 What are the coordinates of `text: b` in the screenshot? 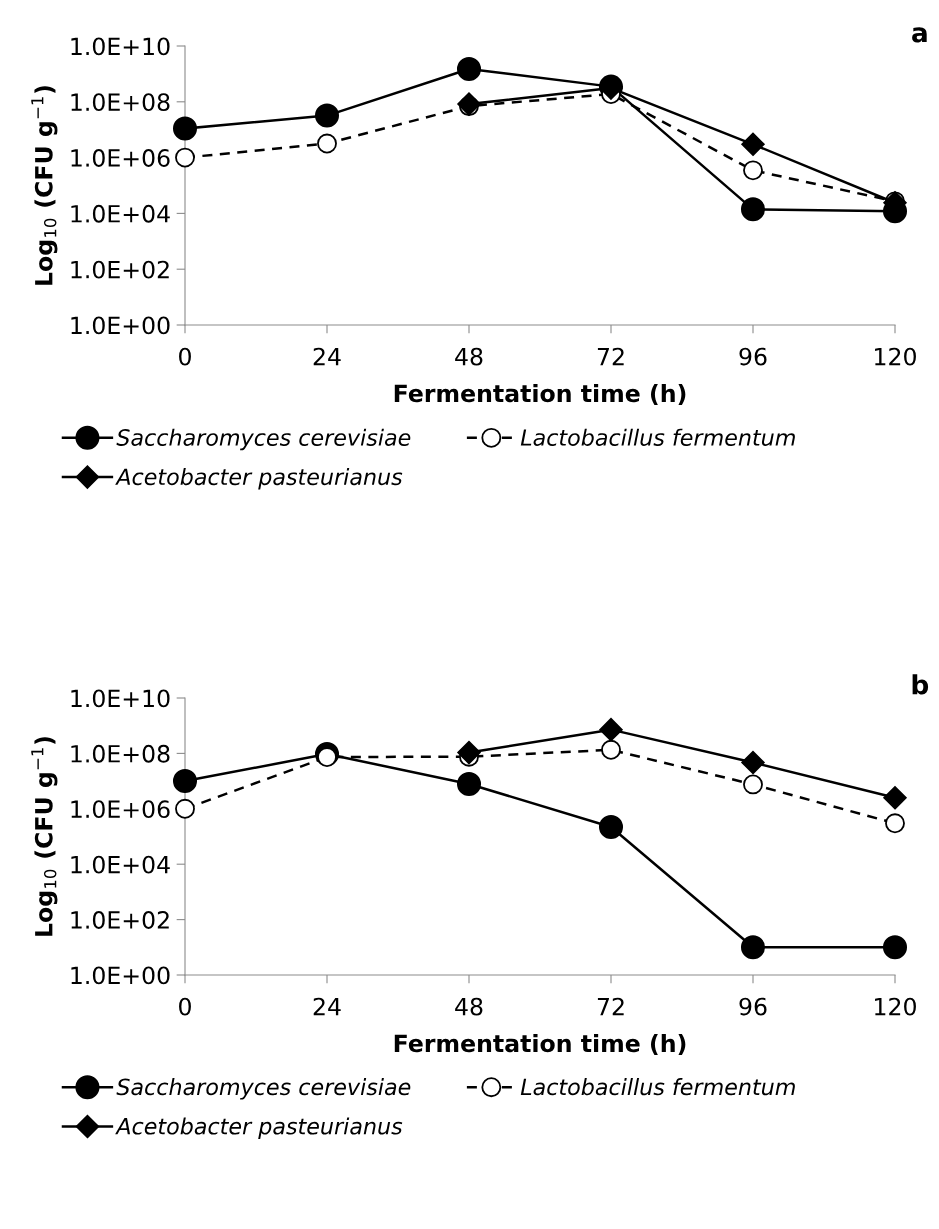 It's located at (920, 684).